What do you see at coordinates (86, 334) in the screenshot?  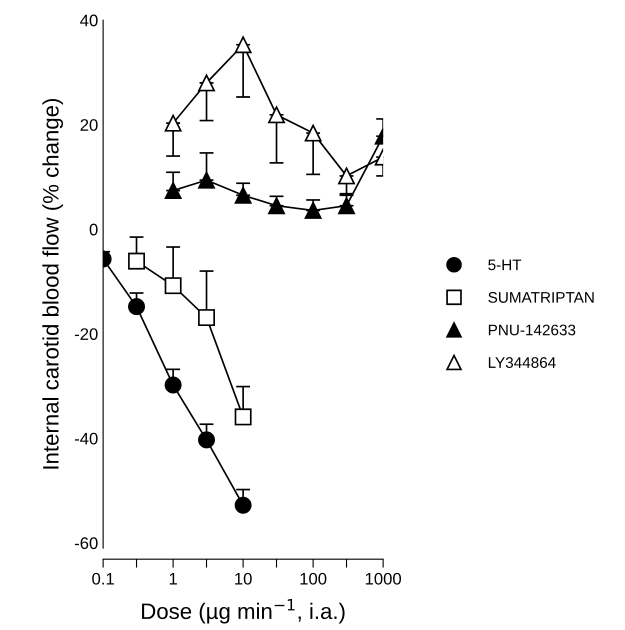 I see `y-tick-label: -20` at bounding box center [86, 334].